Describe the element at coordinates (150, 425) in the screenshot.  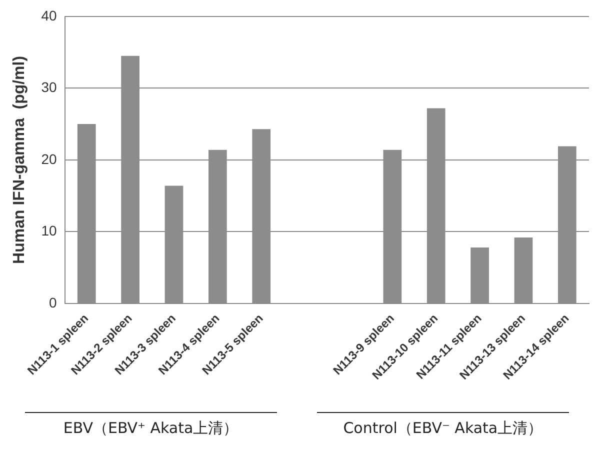
I see `group-bracket: EBV（EBV⁺ Akata上清）` at that location.